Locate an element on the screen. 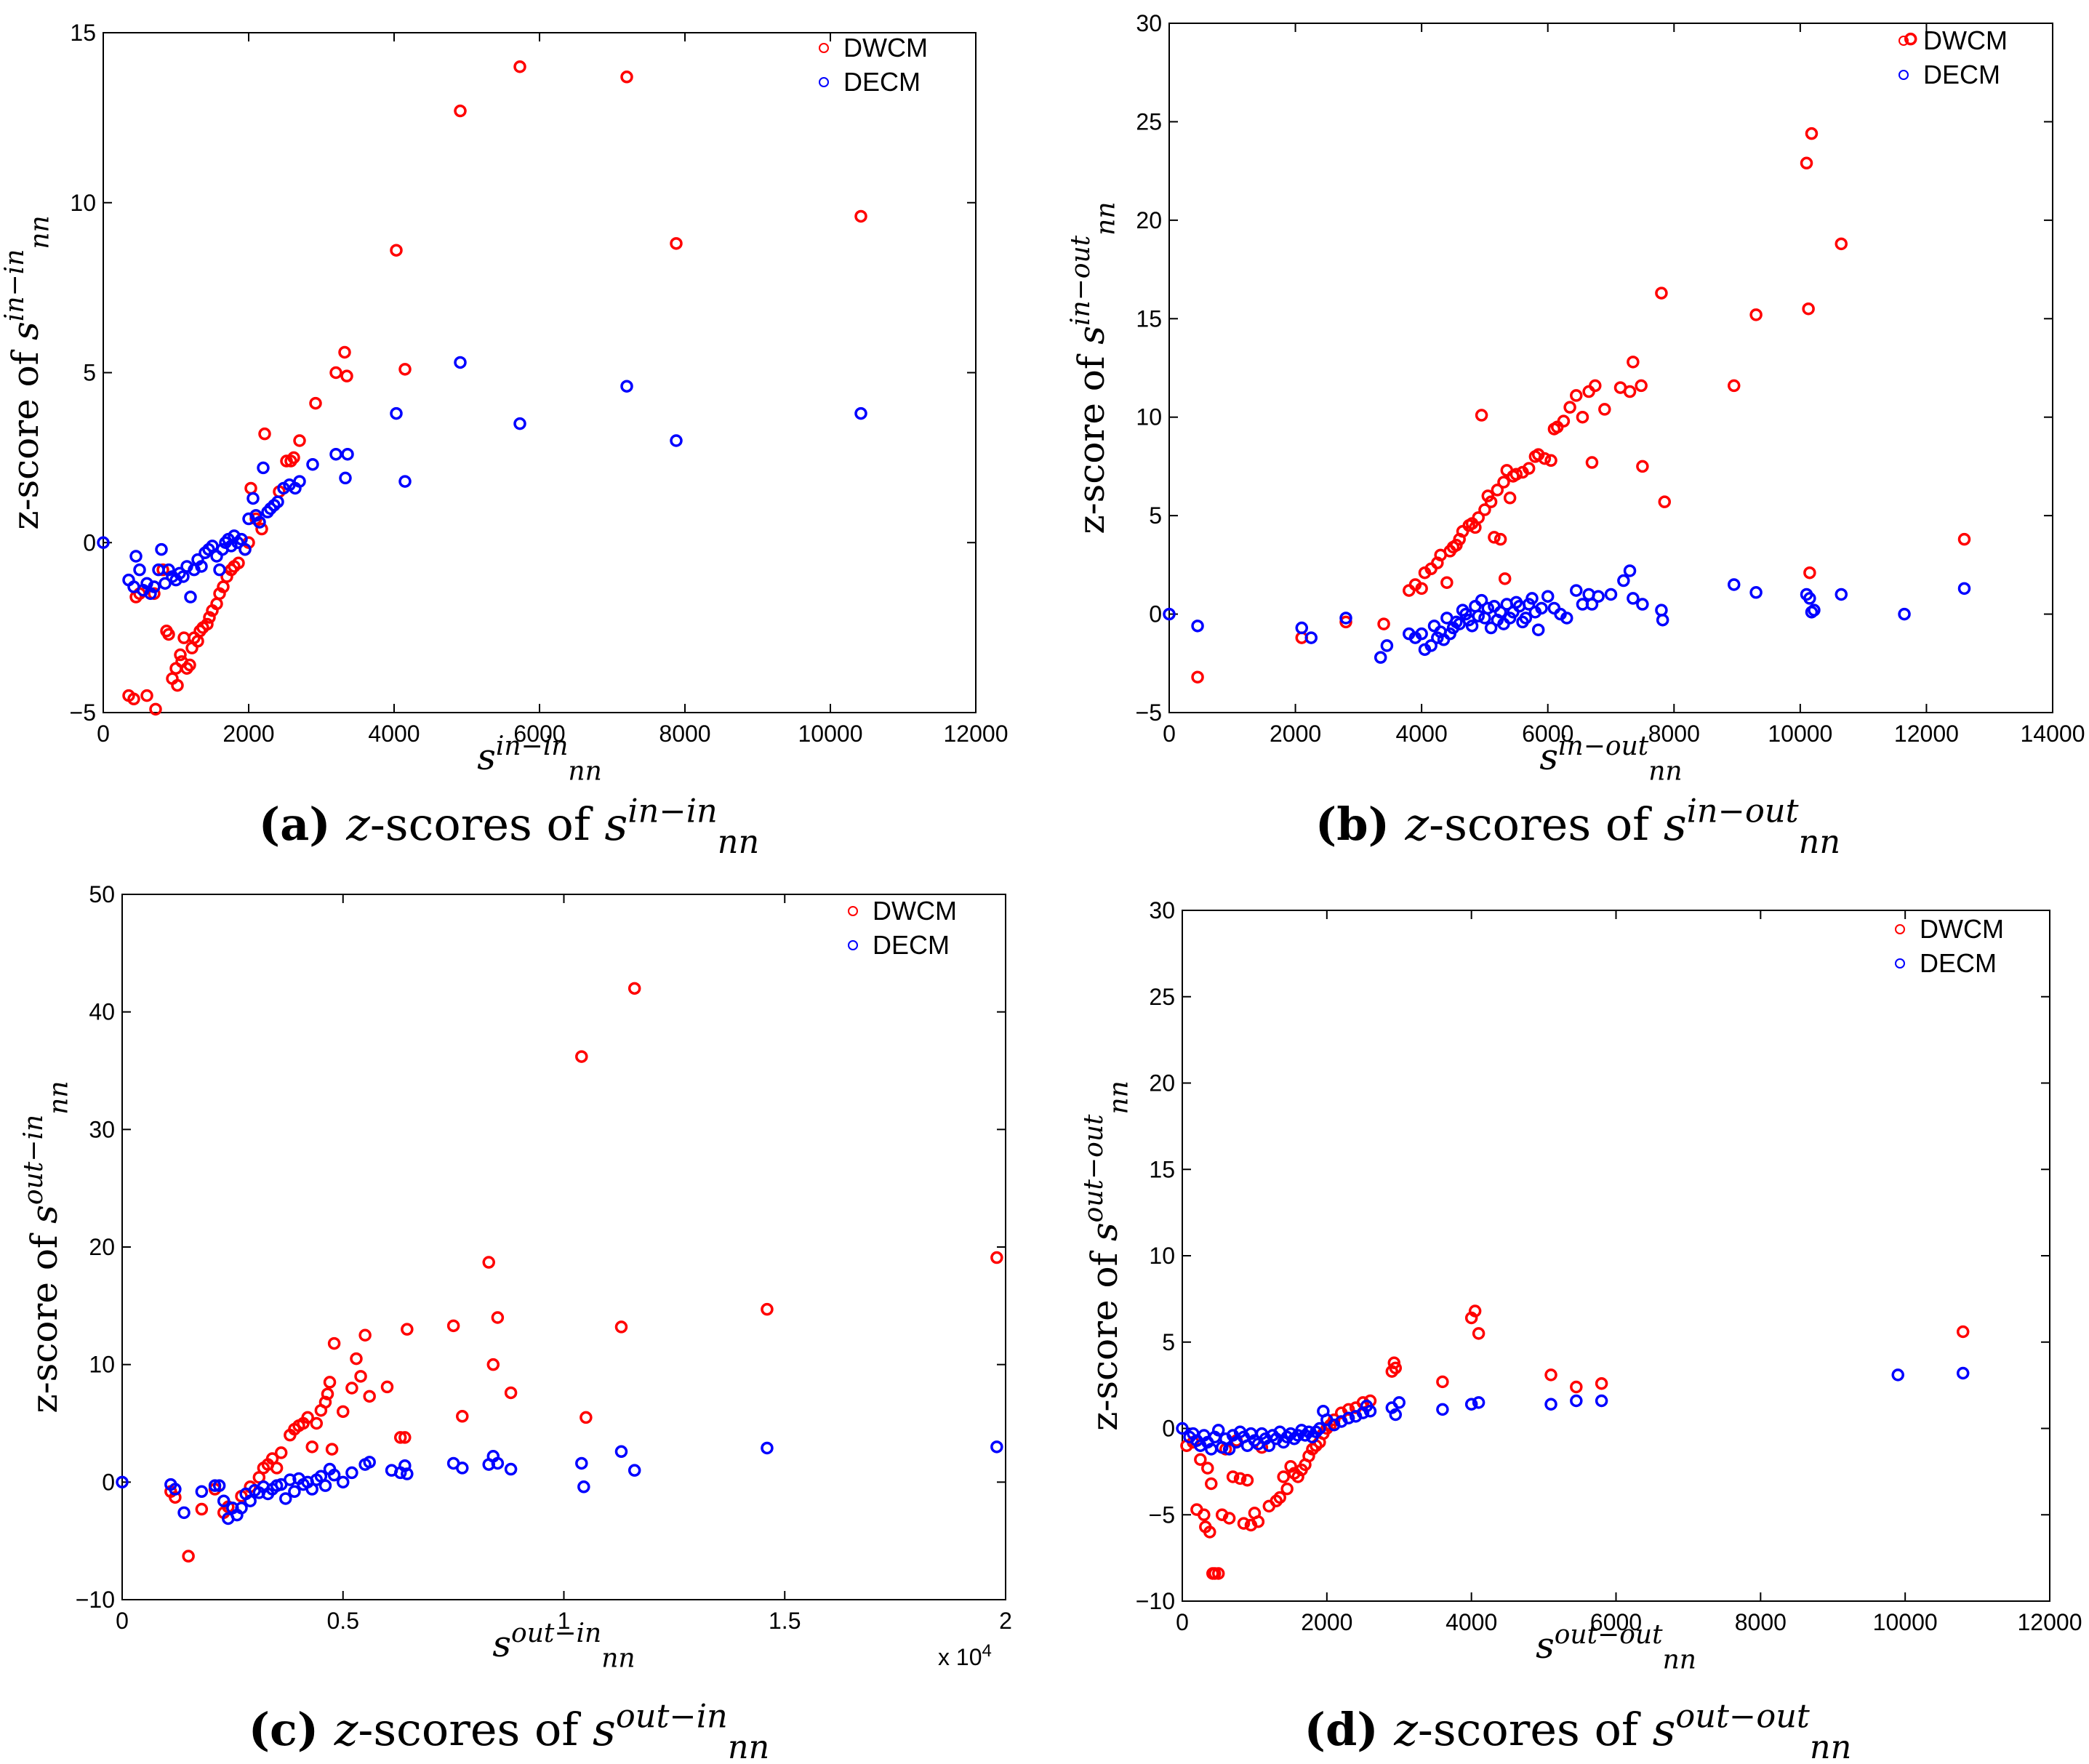  x-axis-label: sout−innn is located at coordinates (563, 1646).